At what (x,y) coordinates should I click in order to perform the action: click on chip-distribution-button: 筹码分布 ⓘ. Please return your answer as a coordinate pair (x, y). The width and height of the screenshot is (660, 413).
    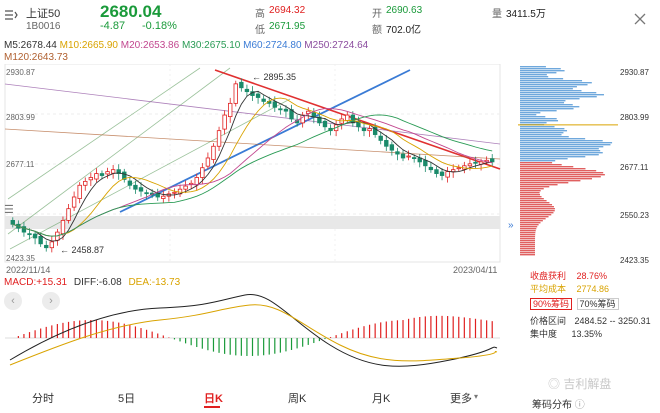
    Looking at the image, I should click on (558, 403).